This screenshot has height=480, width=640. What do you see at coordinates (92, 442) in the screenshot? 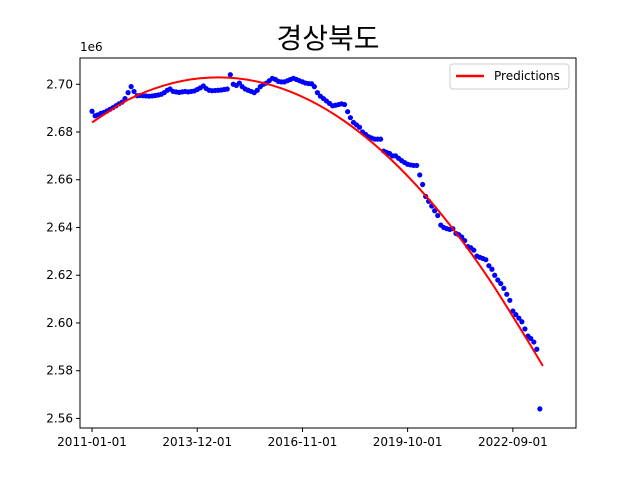
I see `x-tick-label: 2011-01-01` at bounding box center [92, 442].